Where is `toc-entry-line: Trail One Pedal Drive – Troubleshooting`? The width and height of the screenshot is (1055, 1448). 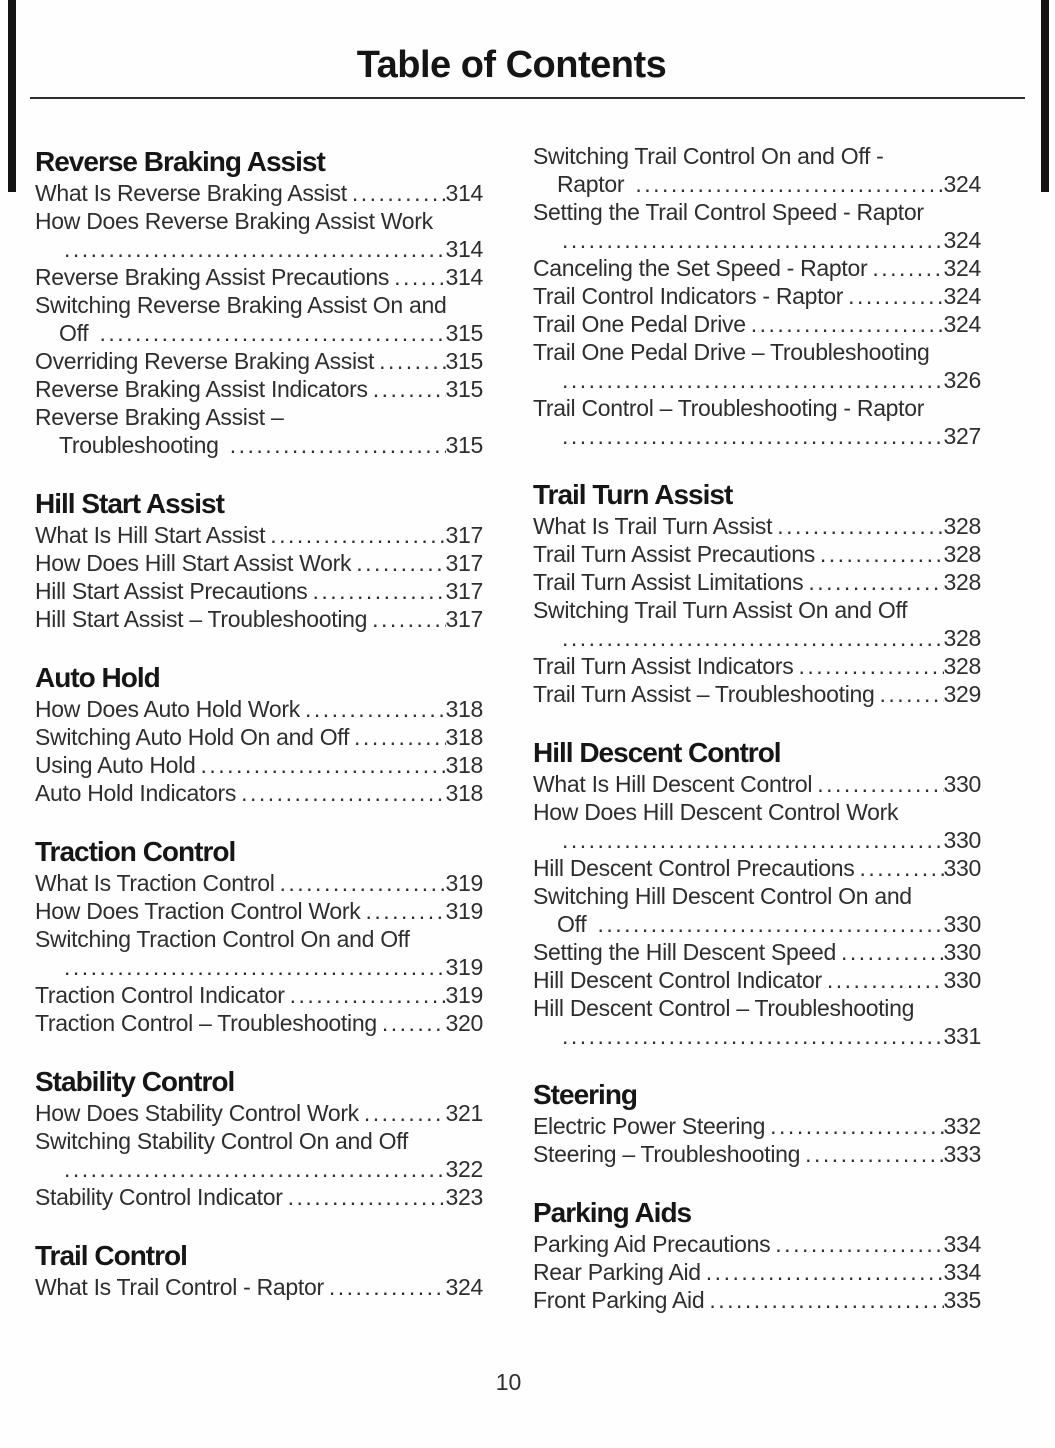 toc-entry-line: Trail One Pedal Drive – Troubleshooting is located at coordinates (757, 352).